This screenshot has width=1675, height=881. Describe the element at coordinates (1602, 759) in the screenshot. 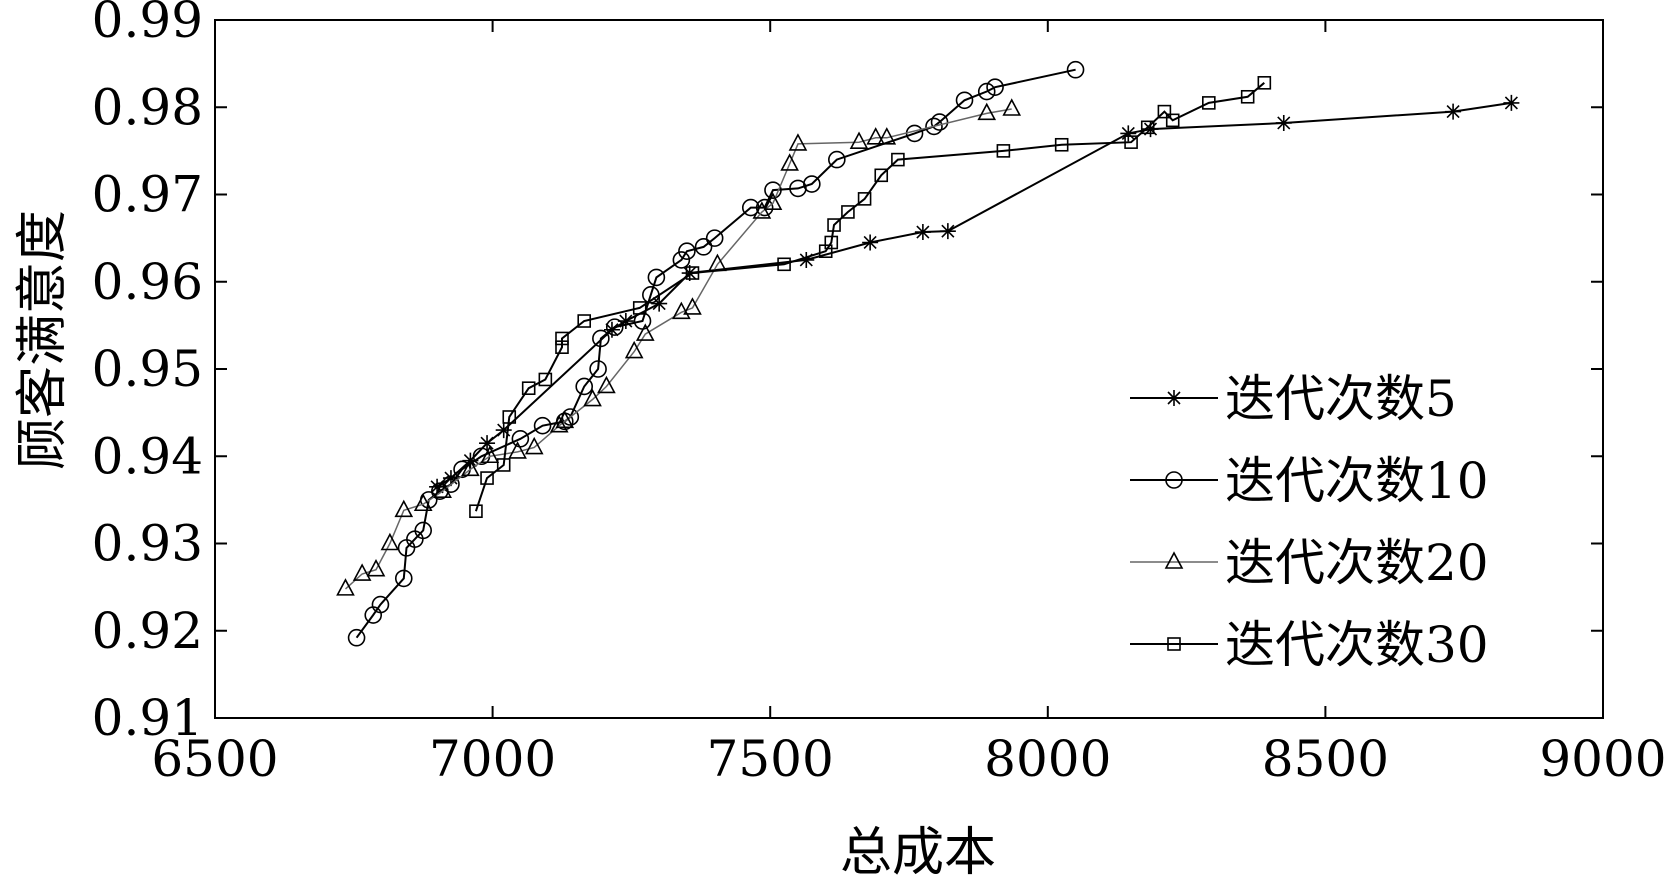

I see `x-tick-label: 9000` at that location.